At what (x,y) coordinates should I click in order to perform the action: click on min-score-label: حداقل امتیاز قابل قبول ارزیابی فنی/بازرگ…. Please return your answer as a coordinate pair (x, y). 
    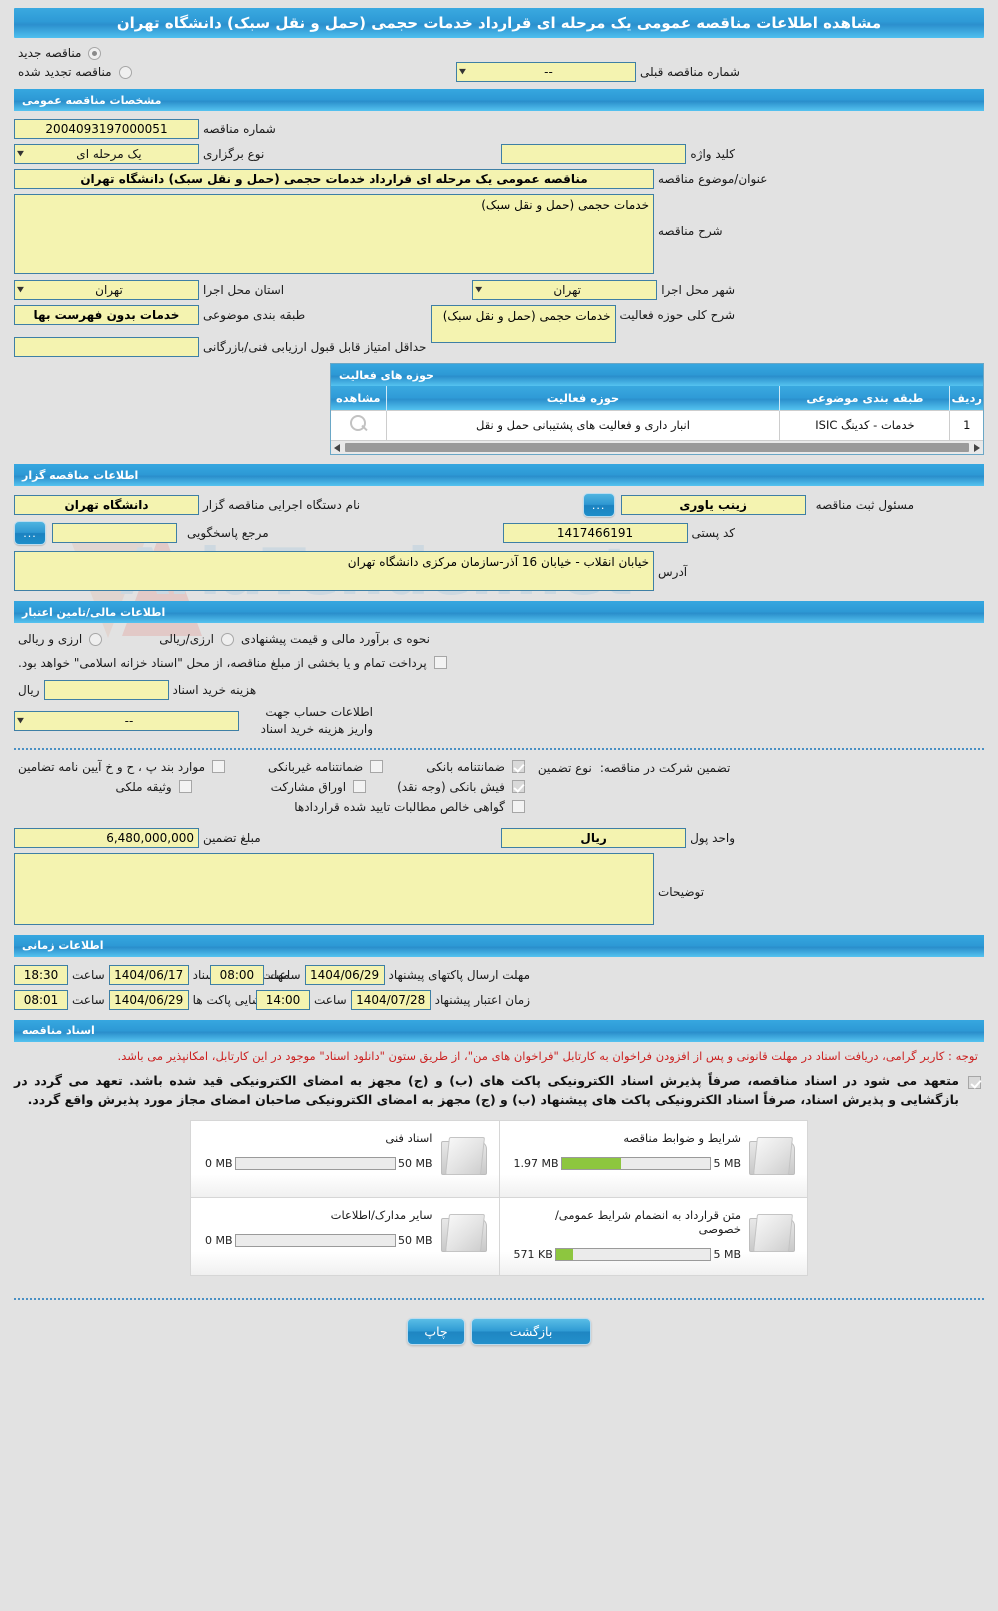
    Looking at the image, I should click on (315, 347).